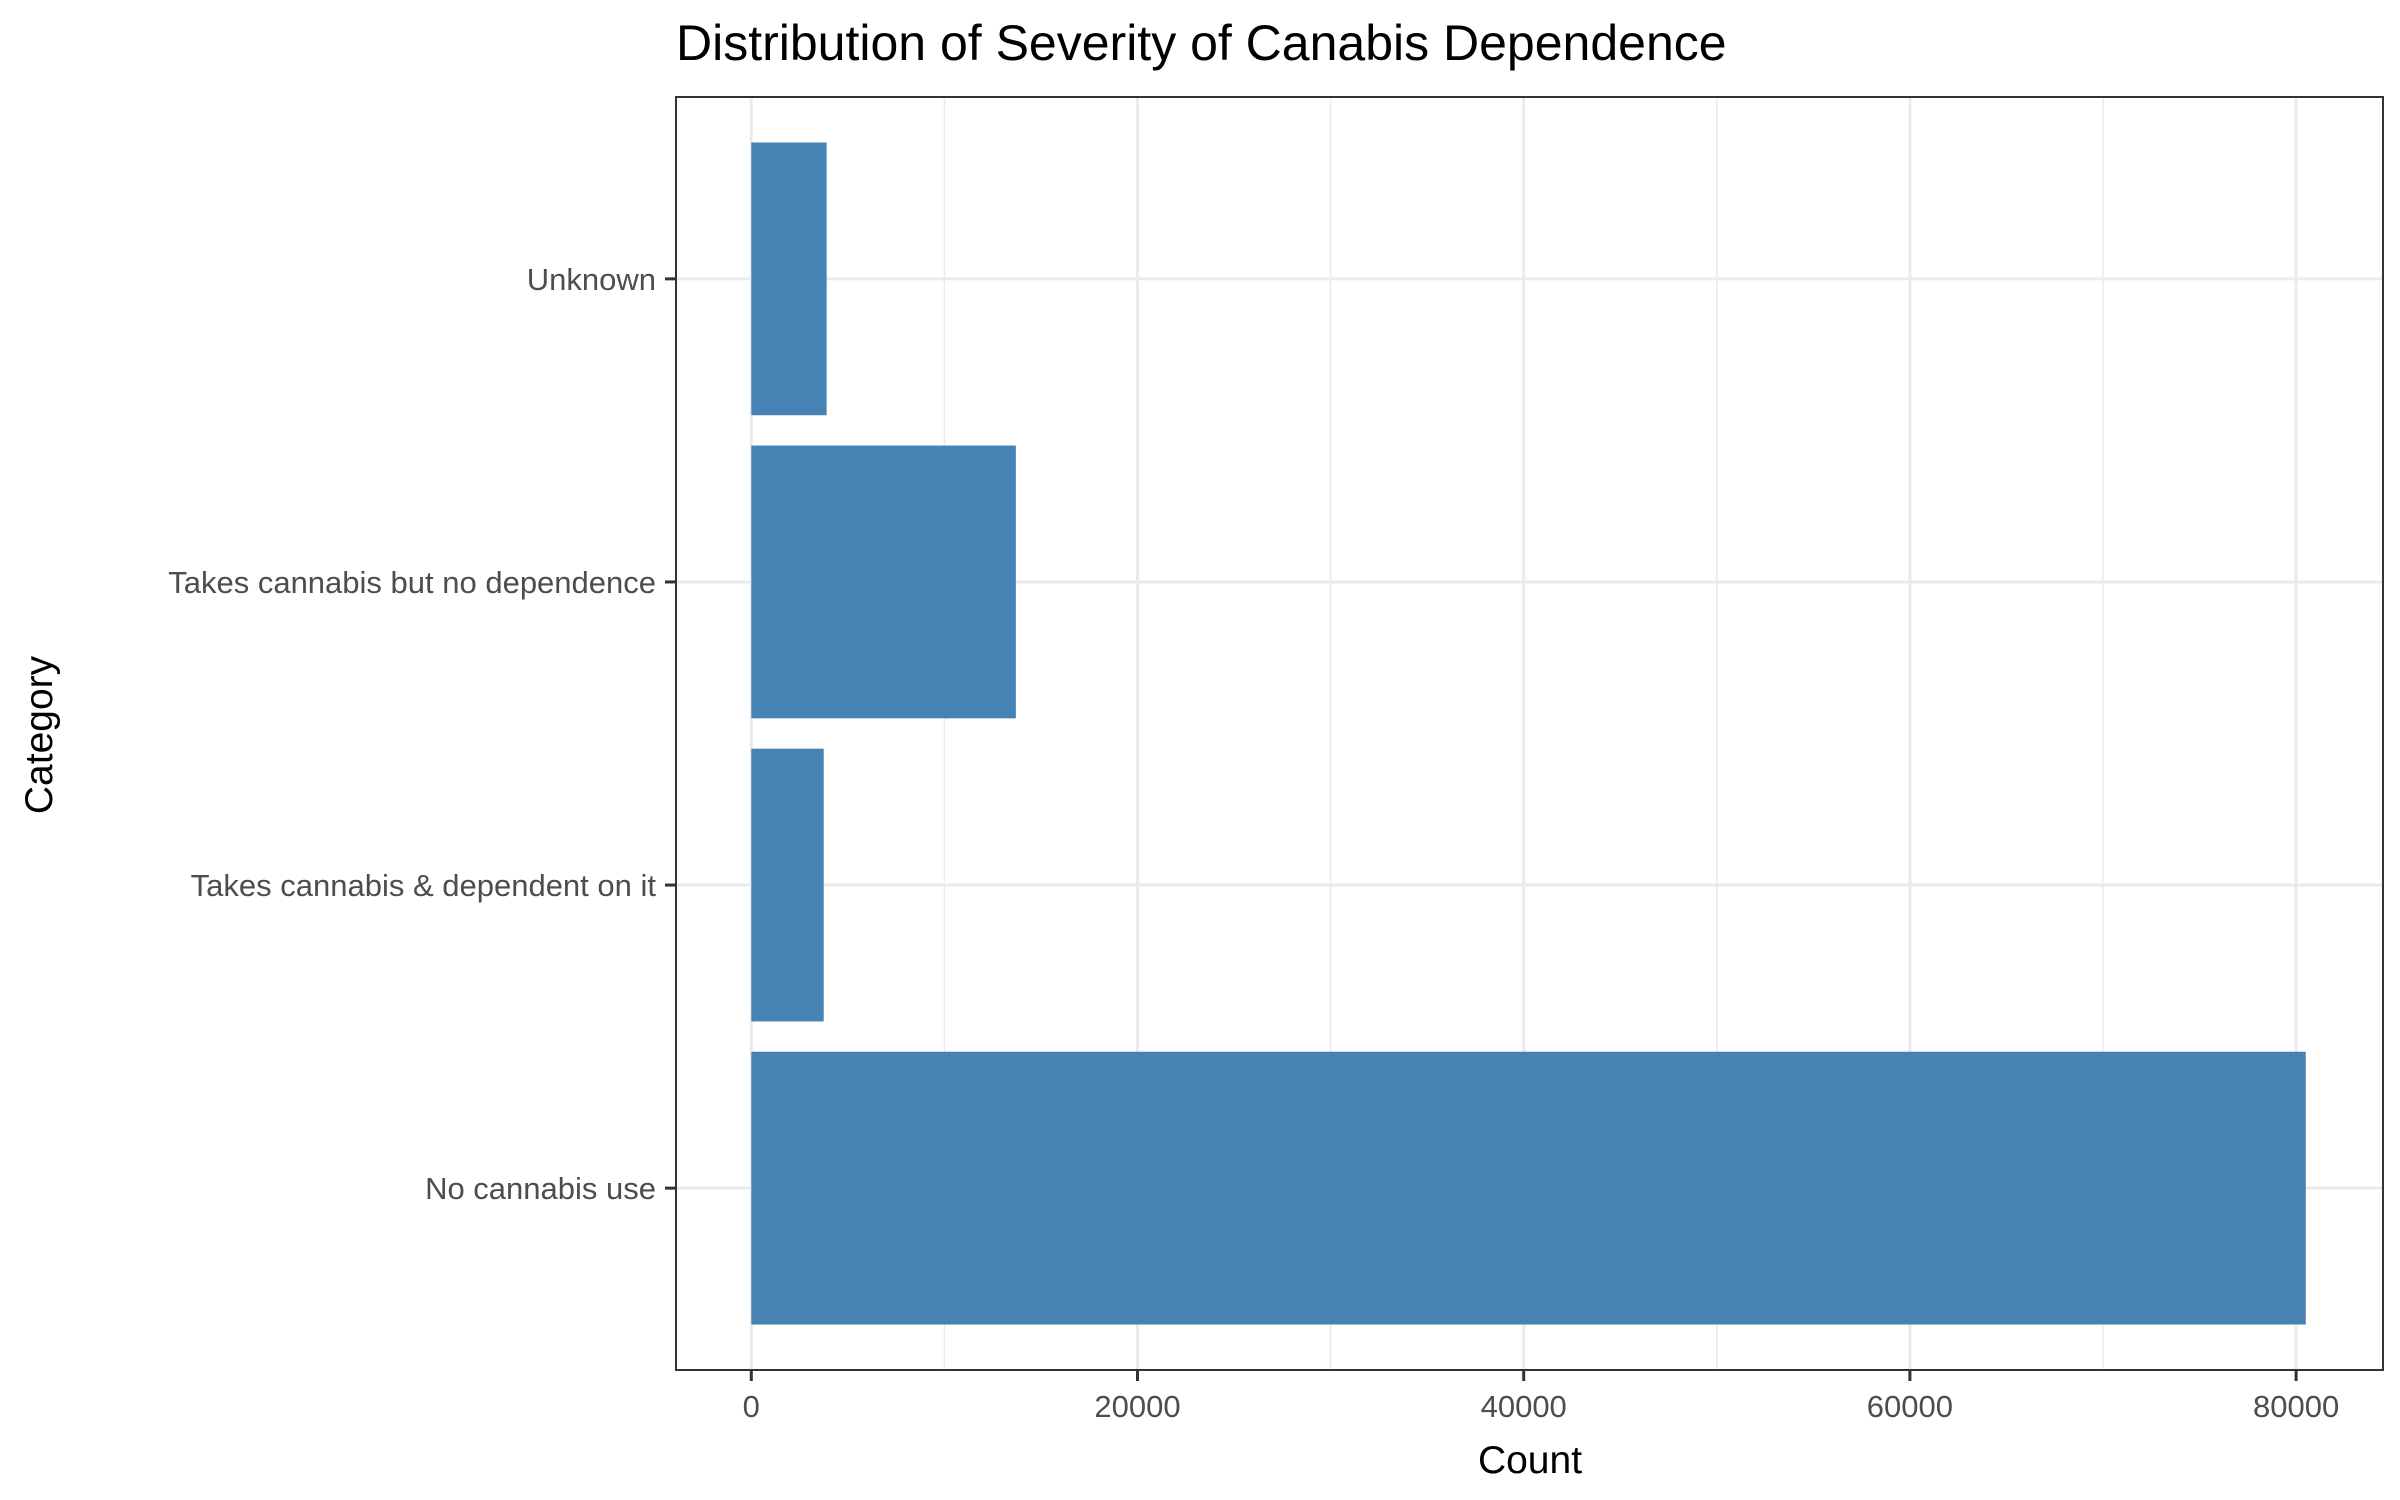 This screenshot has width=2400, height=1500. Describe the element at coordinates (540, 1188) in the screenshot. I see `y-tick-label: No cannabis use` at that location.